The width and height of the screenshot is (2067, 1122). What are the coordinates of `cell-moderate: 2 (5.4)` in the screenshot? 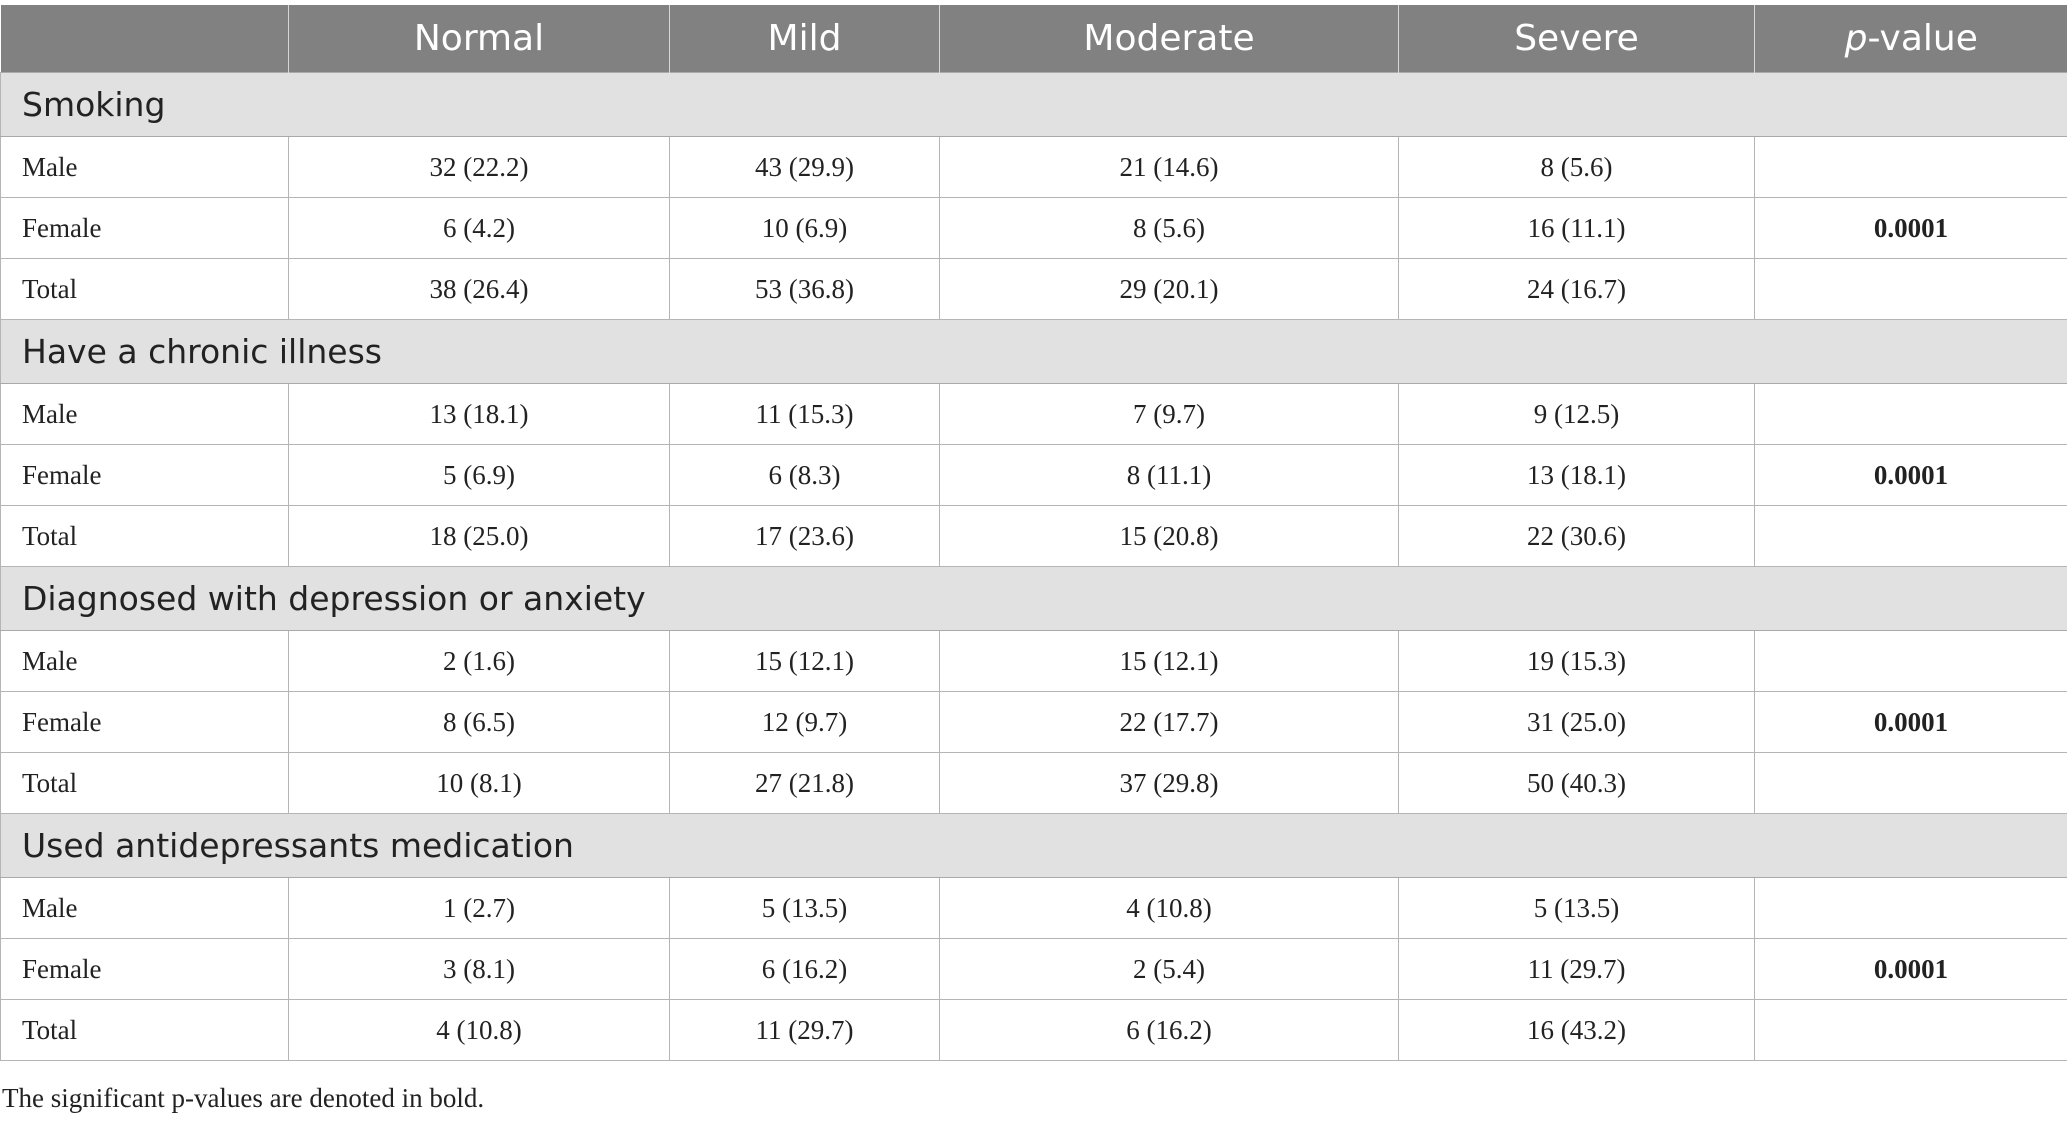 It's located at (1169, 969).